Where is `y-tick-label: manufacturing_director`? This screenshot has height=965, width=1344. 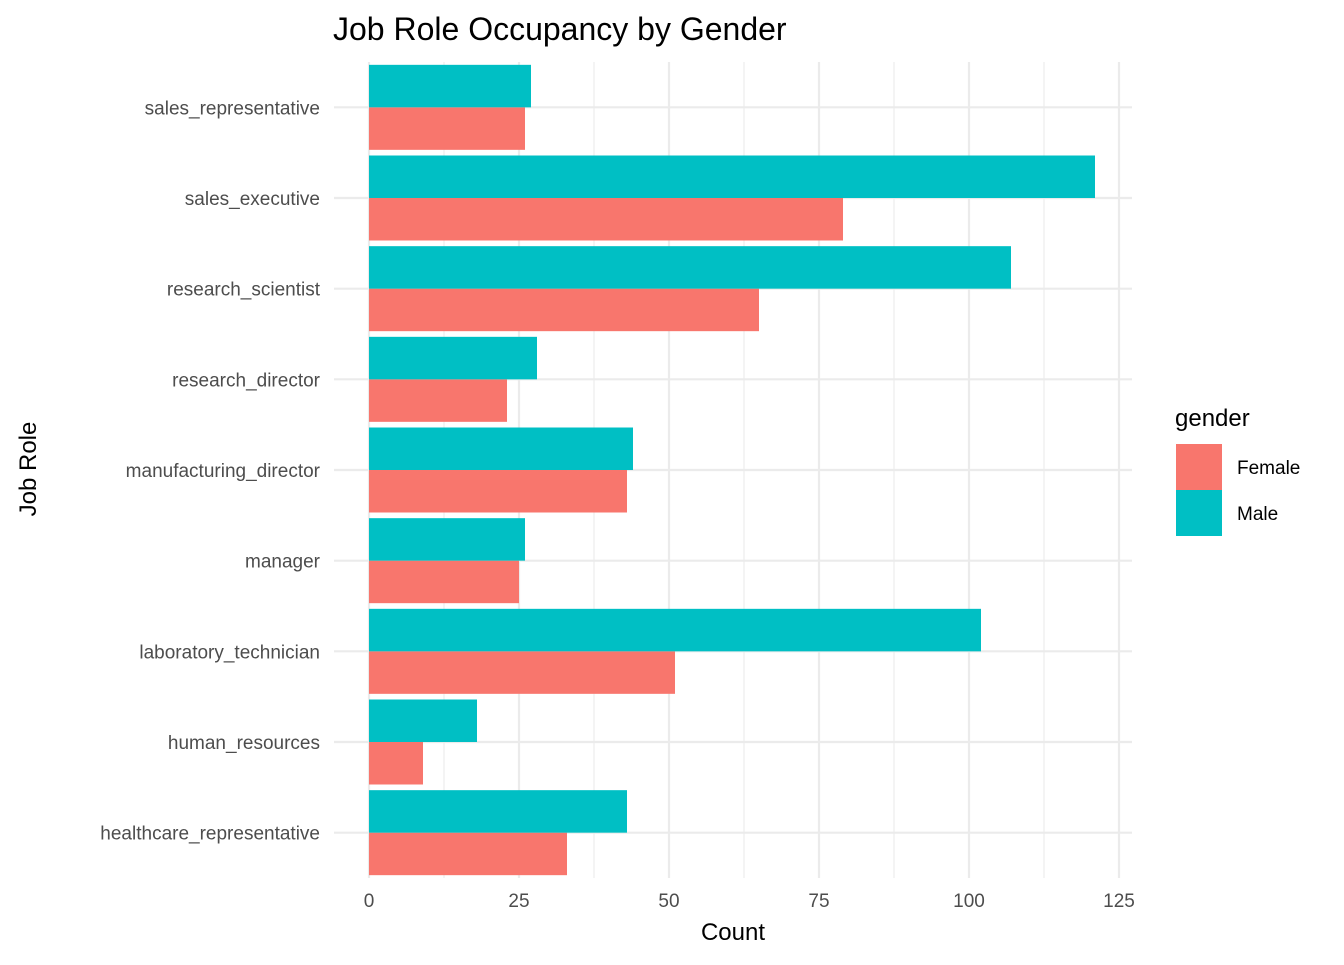 y-tick-label: manufacturing_director is located at coordinates (223, 471).